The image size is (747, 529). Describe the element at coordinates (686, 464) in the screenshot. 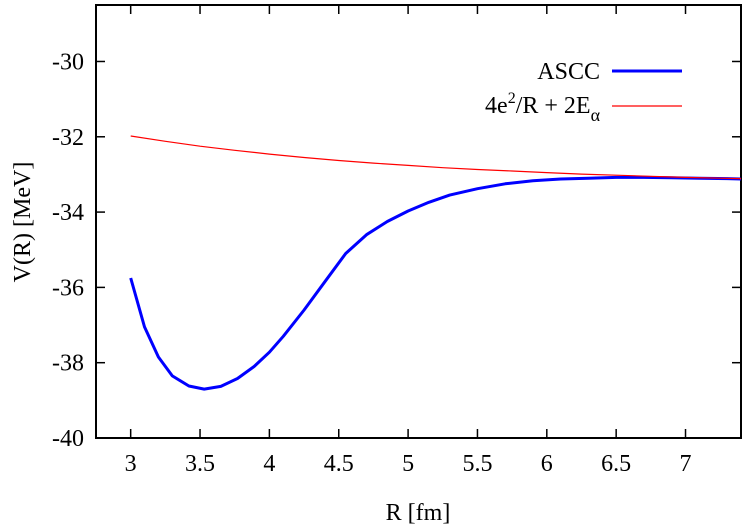

I see `x-tick-label: 7` at that location.